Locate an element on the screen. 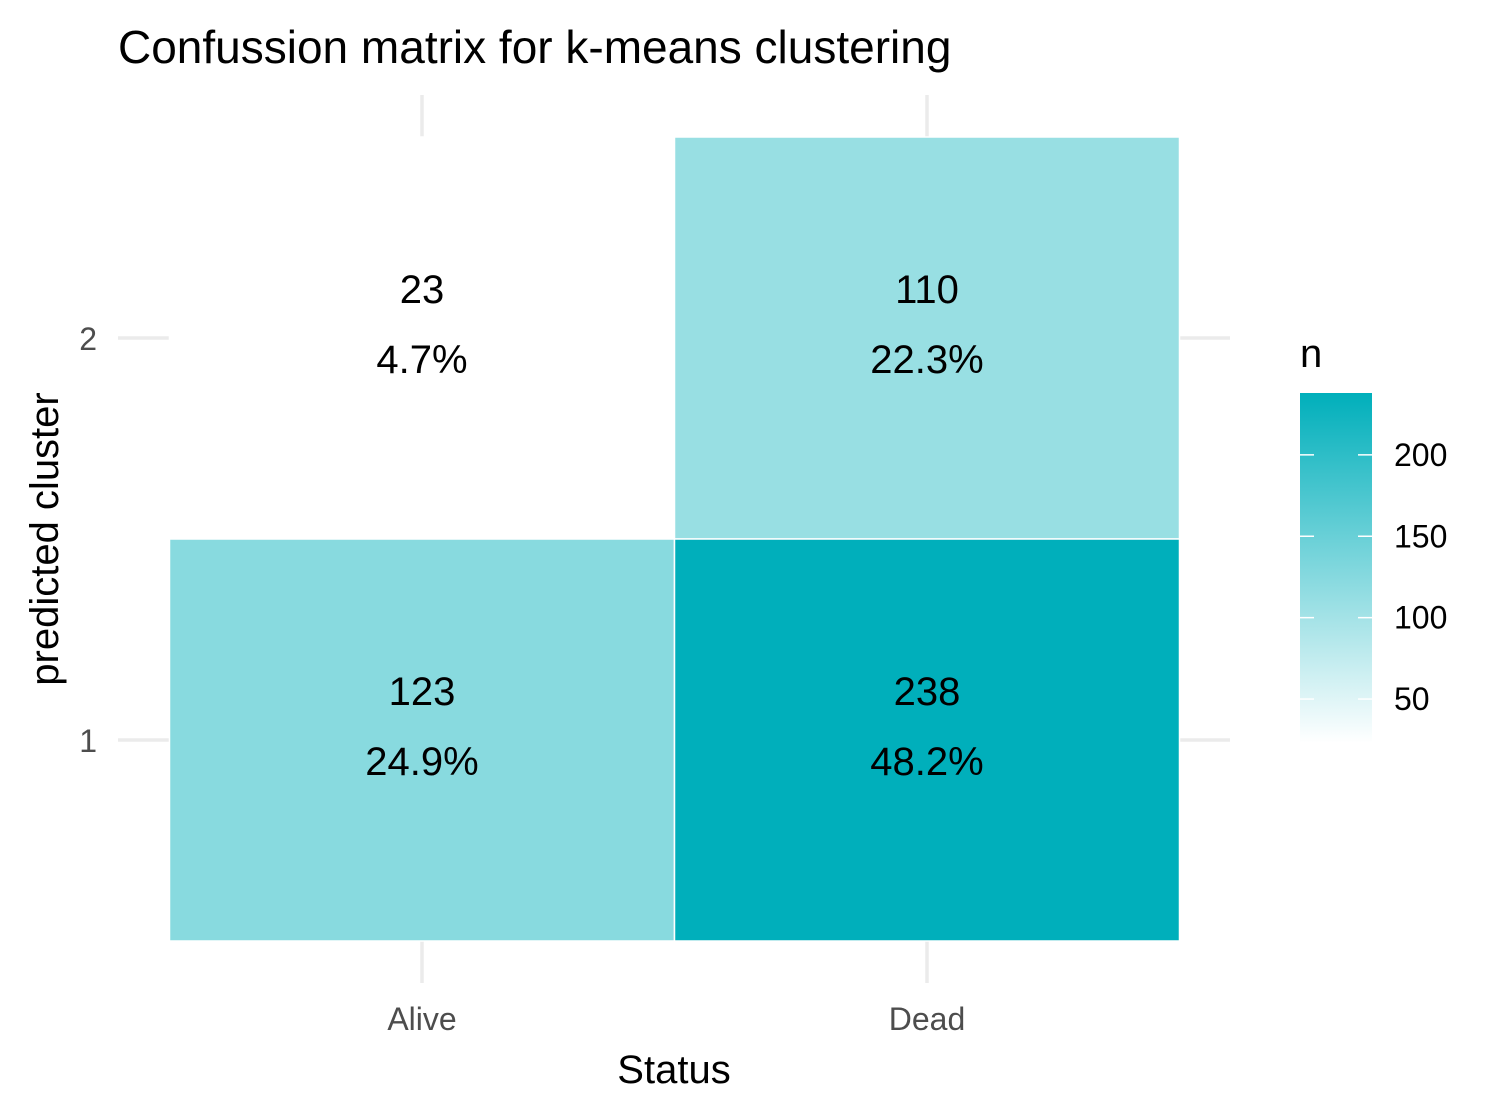  legend-ticks: 50 100 150 200 is located at coordinates (1373, 577).